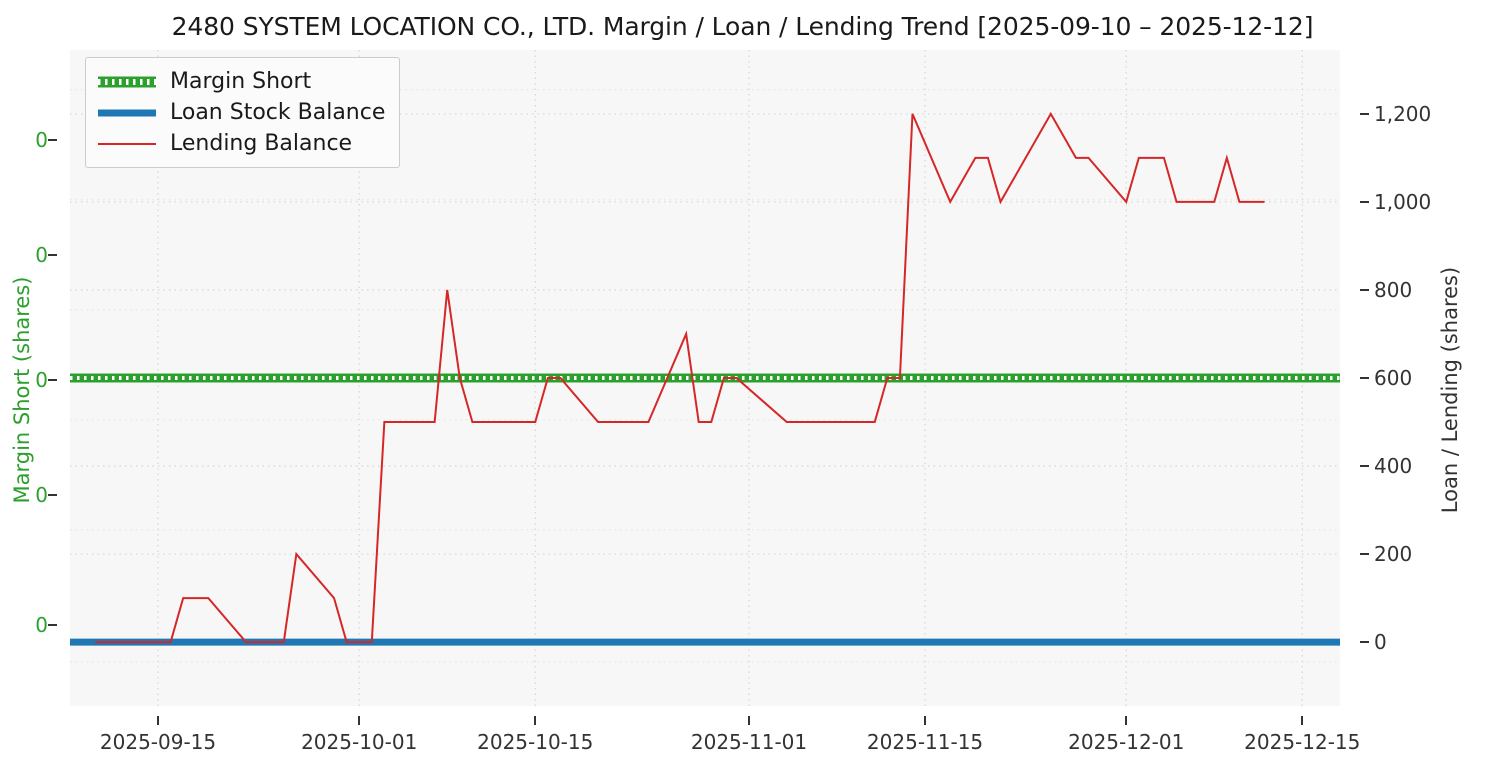 This screenshot has height=765, width=1485. What do you see at coordinates (41, 380) in the screenshot?
I see `y-axis-left-tick-label-2: 0` at bounding box center [41, 380].